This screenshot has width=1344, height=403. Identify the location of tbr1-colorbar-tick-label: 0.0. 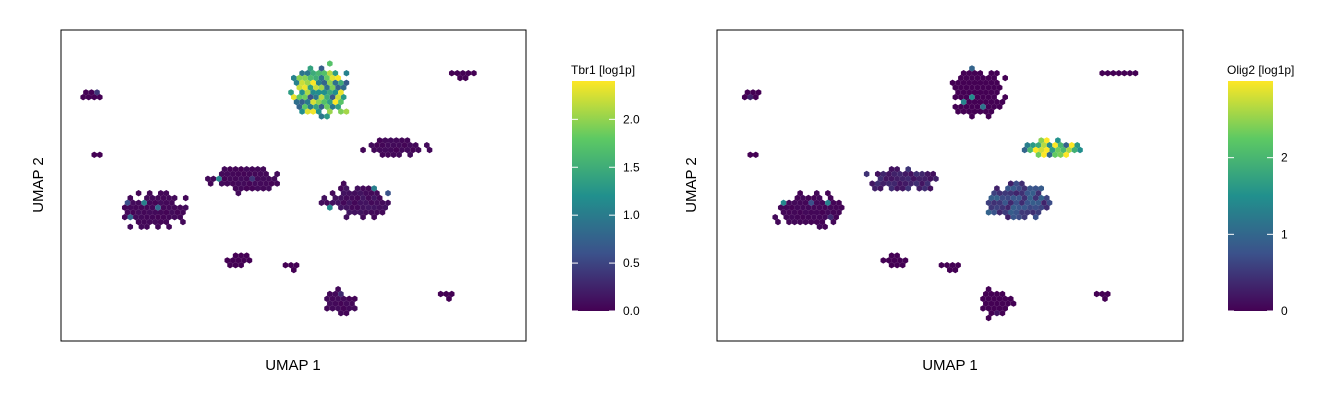
(631, 311).